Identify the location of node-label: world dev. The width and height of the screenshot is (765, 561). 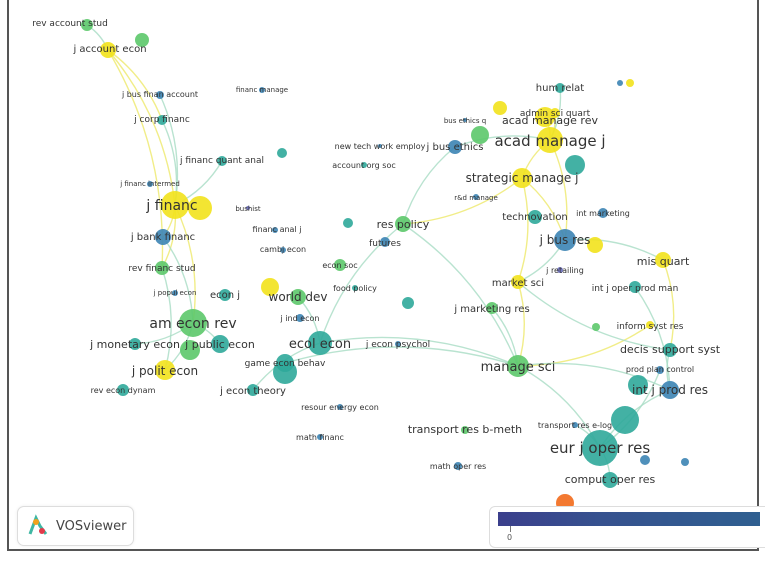
(298, 297).